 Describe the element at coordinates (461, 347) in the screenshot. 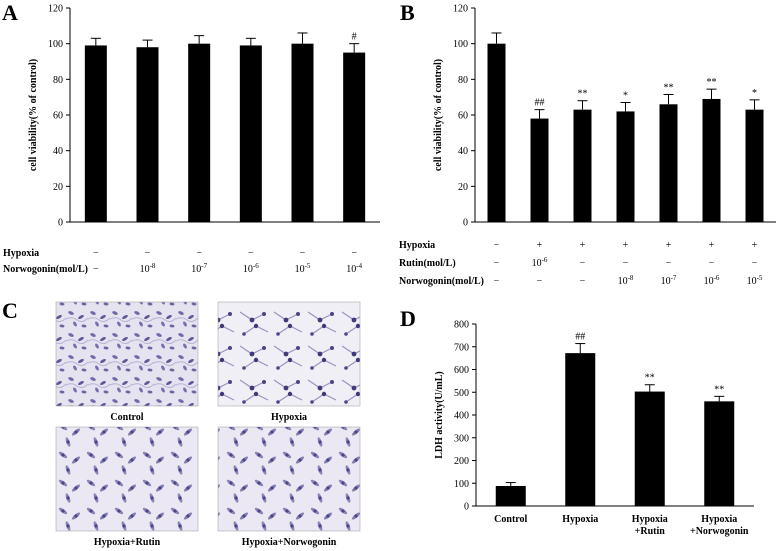

I see `y-tick-label: 700` at that location.